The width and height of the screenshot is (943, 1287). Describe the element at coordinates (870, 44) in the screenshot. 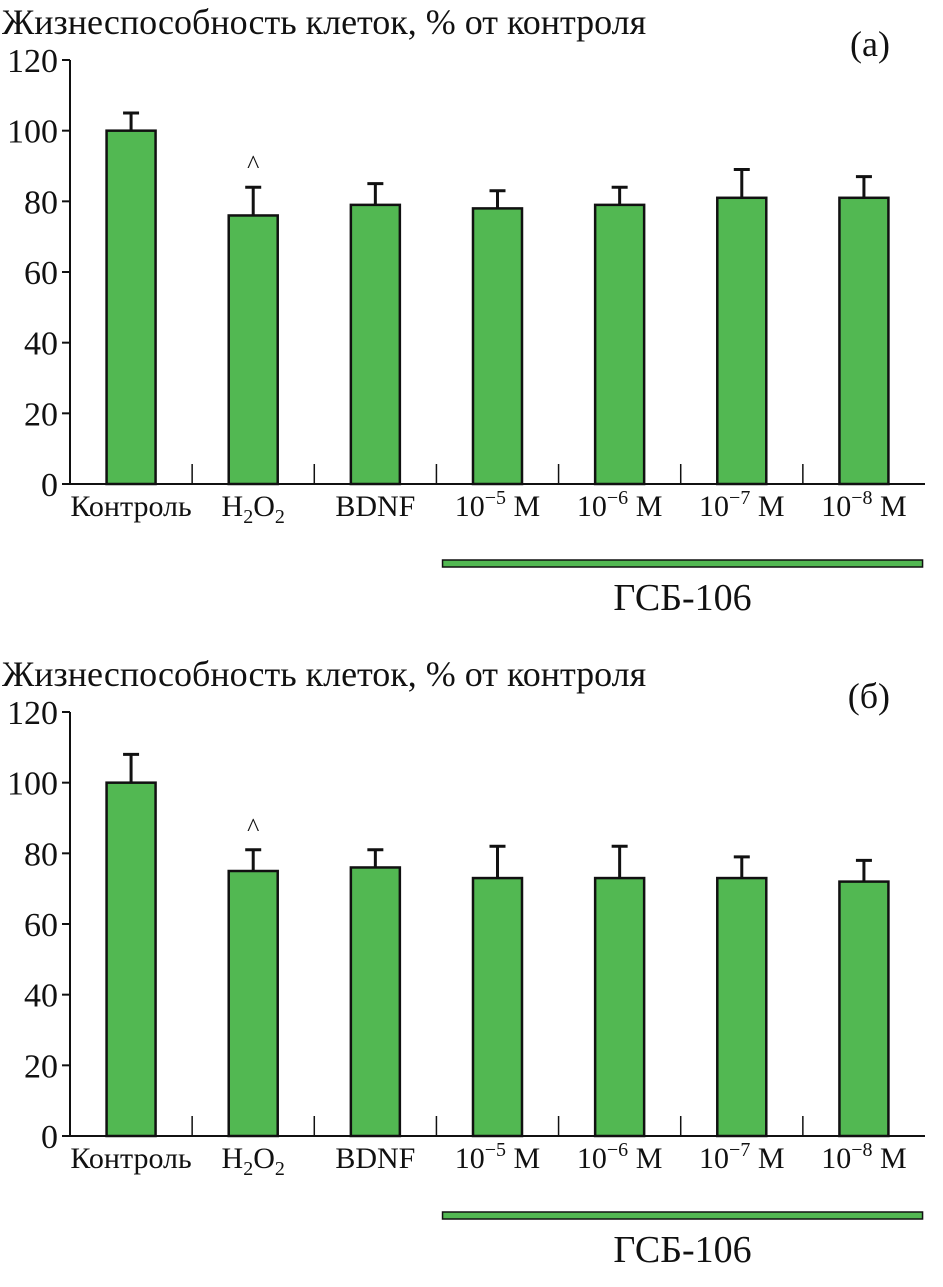

I see `panel-label: (а)` at that location.